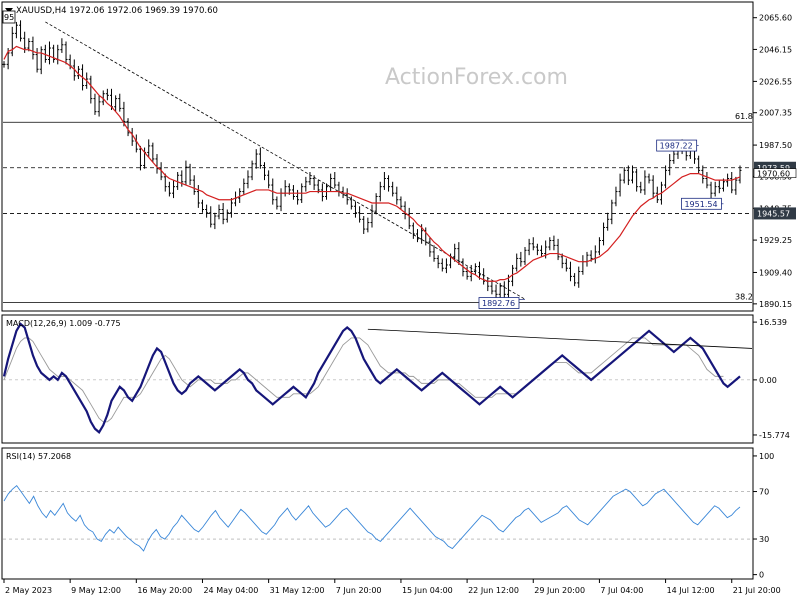 The height and width of the screenshot is (600, 800). I want to click on price-tick-label: 2065.60, so click(775, 18).